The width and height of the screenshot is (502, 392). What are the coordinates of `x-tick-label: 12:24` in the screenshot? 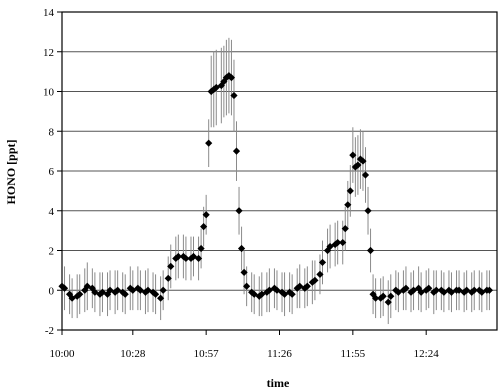 It's located at (427, 354).